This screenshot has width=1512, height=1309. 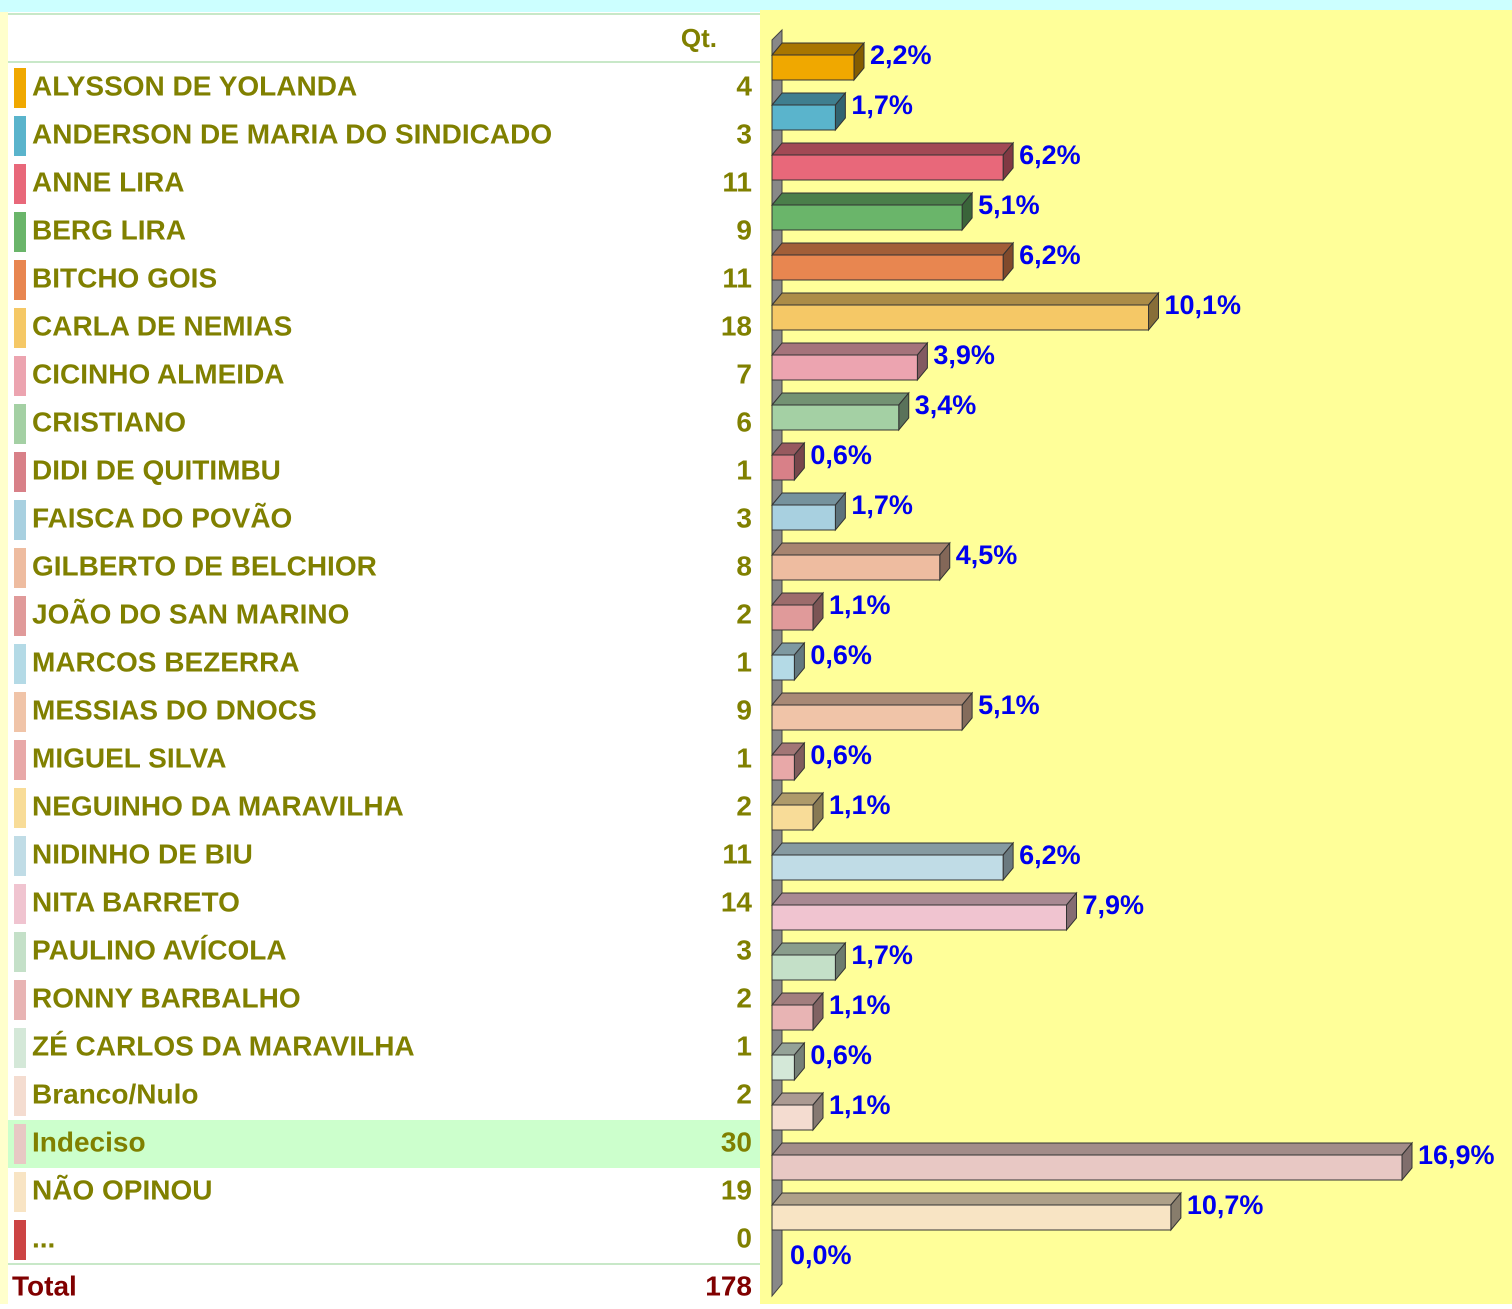 I want to click on value-label: 10,7%, so click(x=1225, y=1205).